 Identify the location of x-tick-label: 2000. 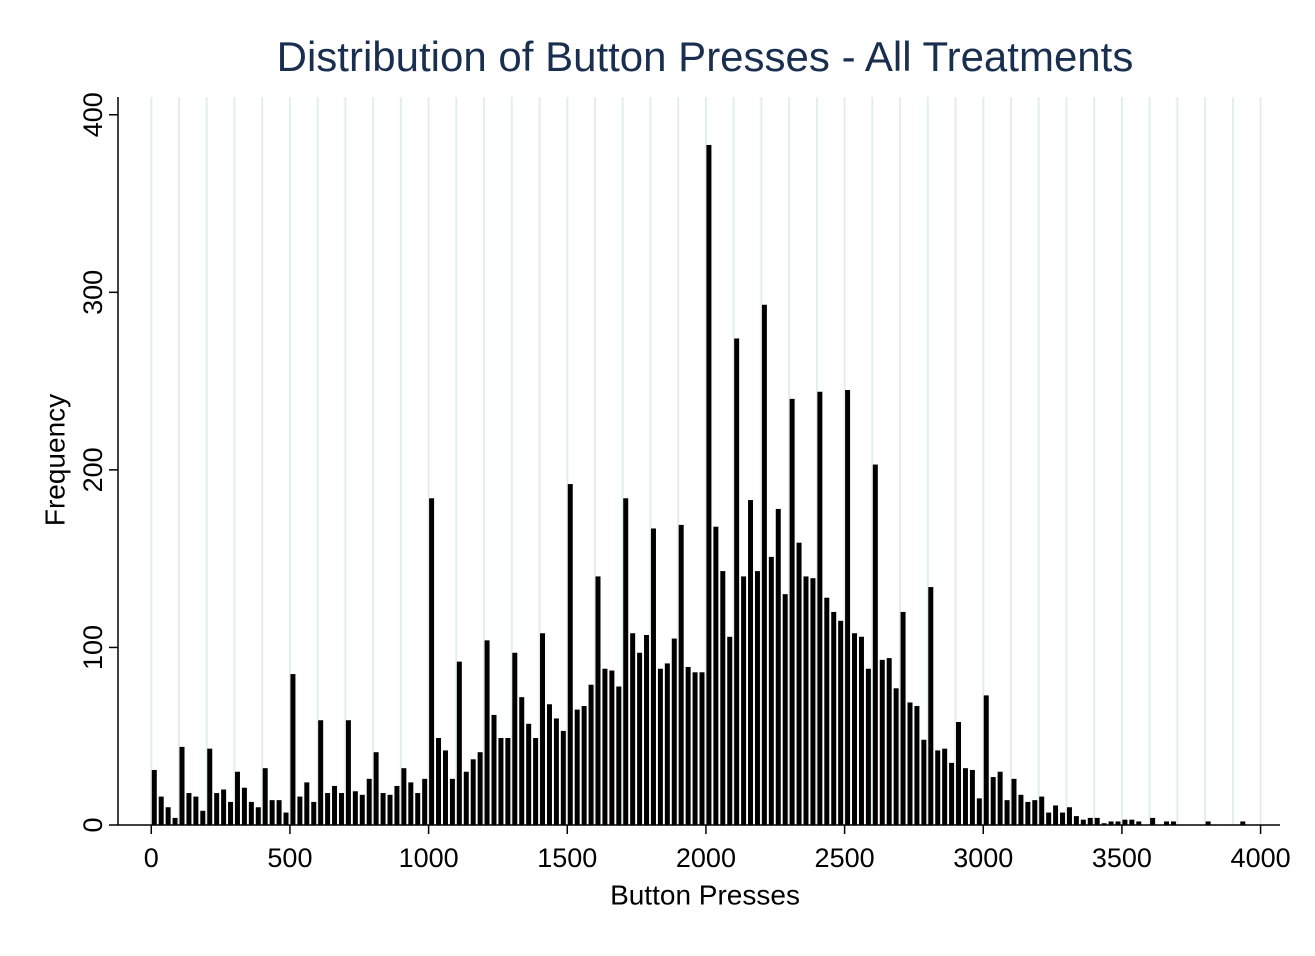
(706, 858).